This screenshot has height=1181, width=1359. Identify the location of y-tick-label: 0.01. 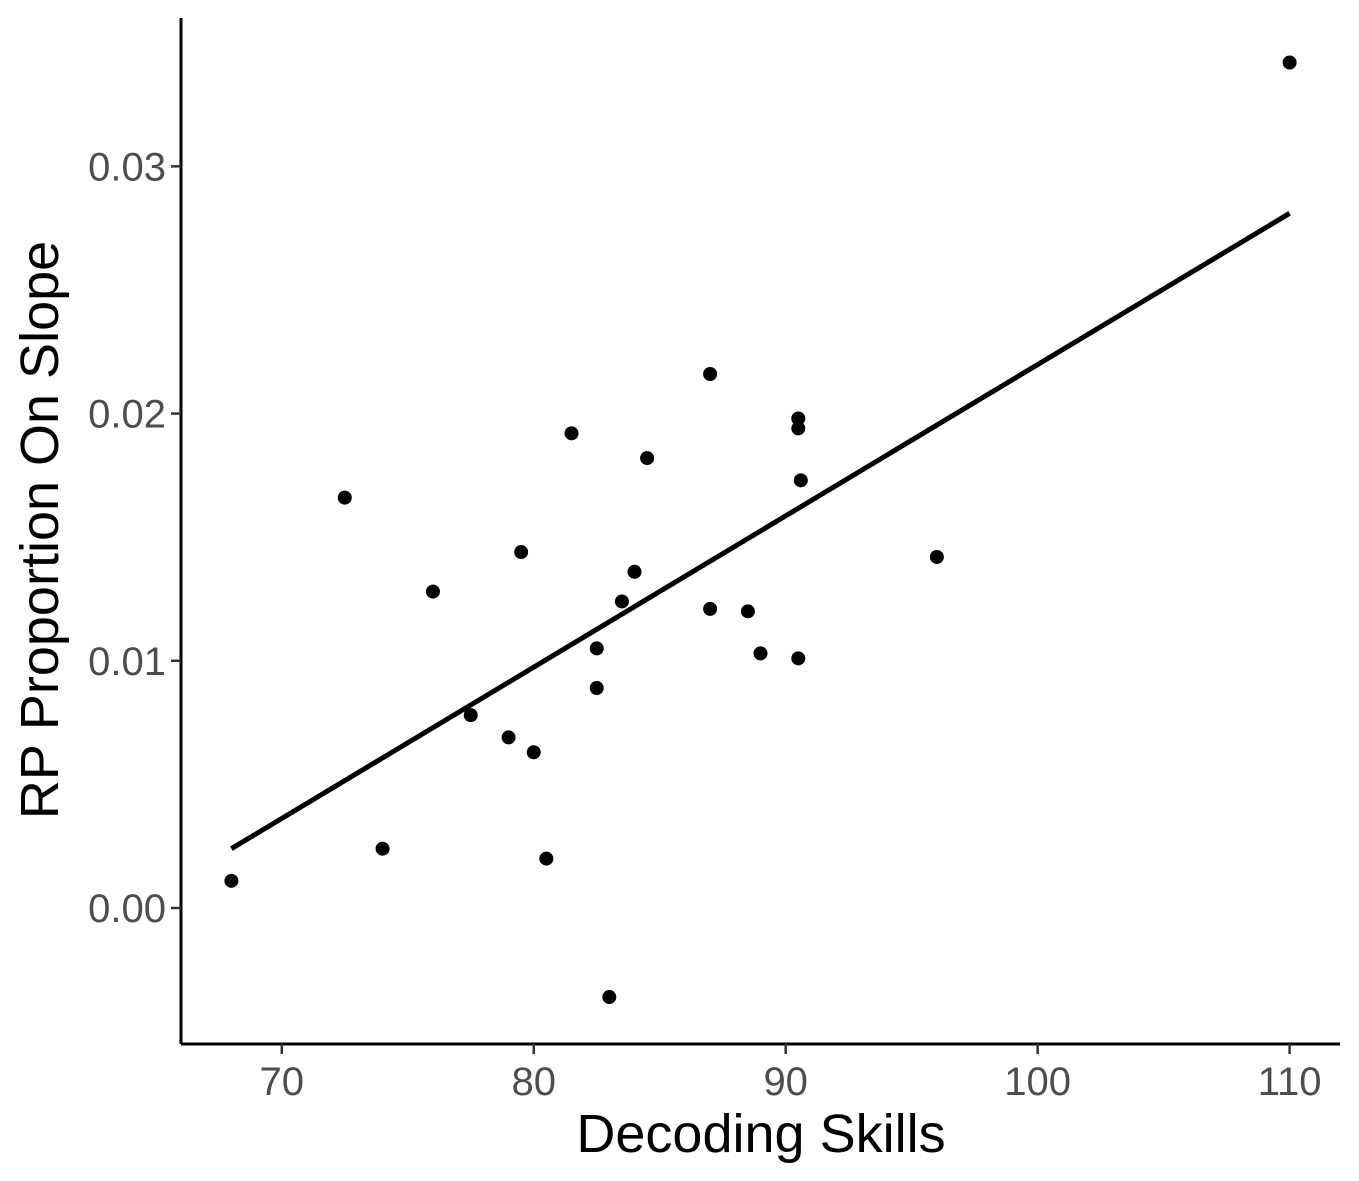
(127, 662).